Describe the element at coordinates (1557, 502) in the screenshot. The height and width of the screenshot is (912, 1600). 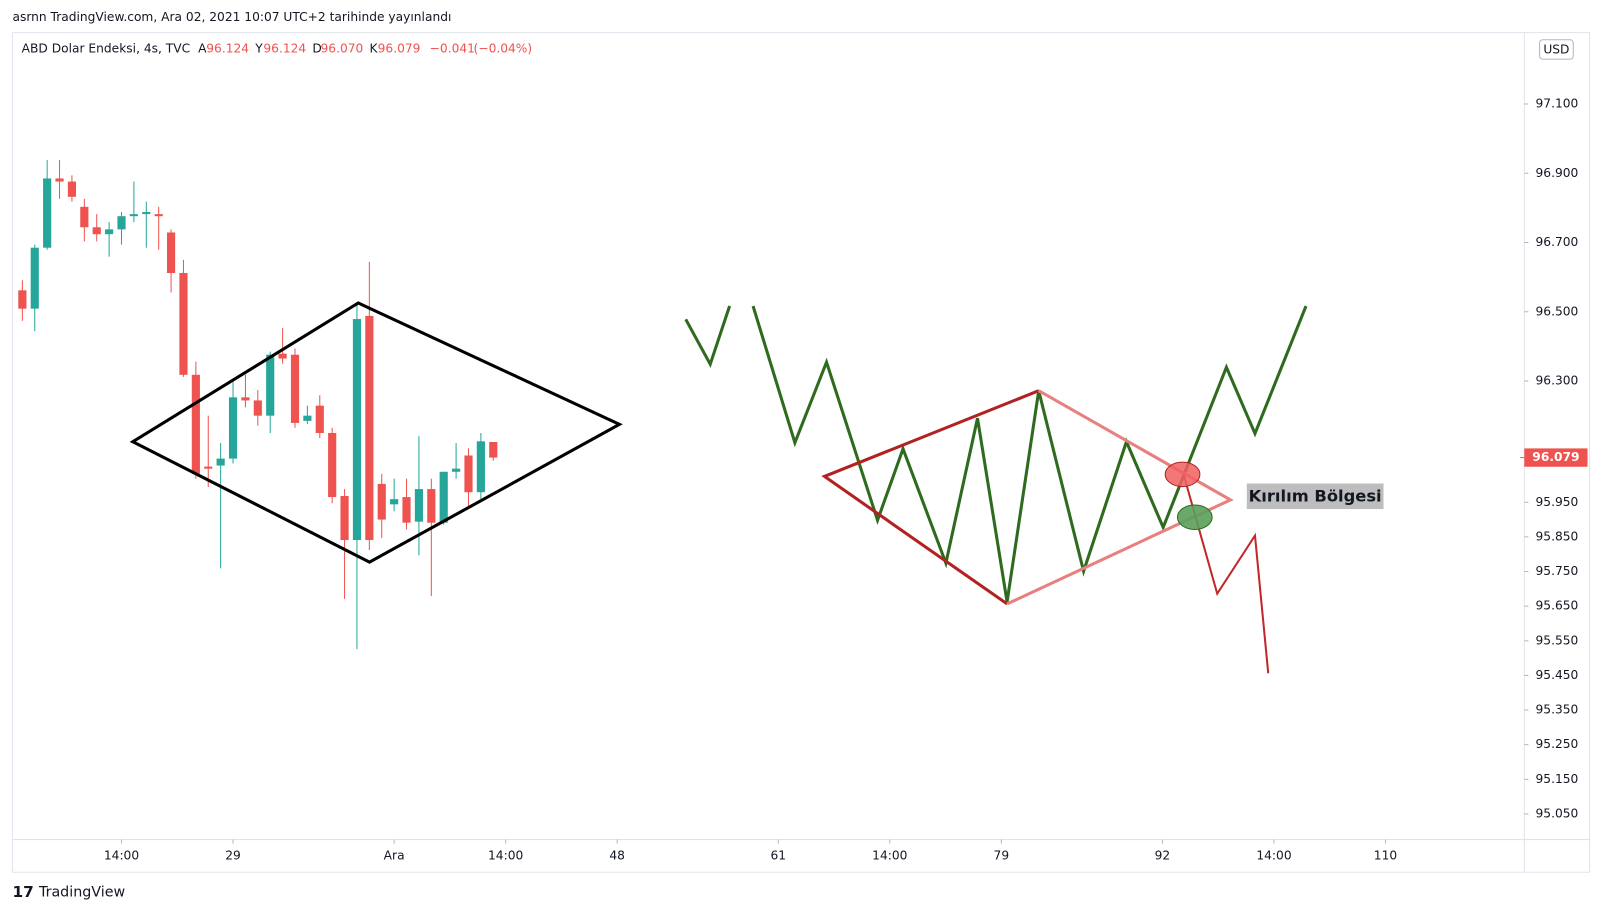
I see `y-tick-label: 95.950` at that location.